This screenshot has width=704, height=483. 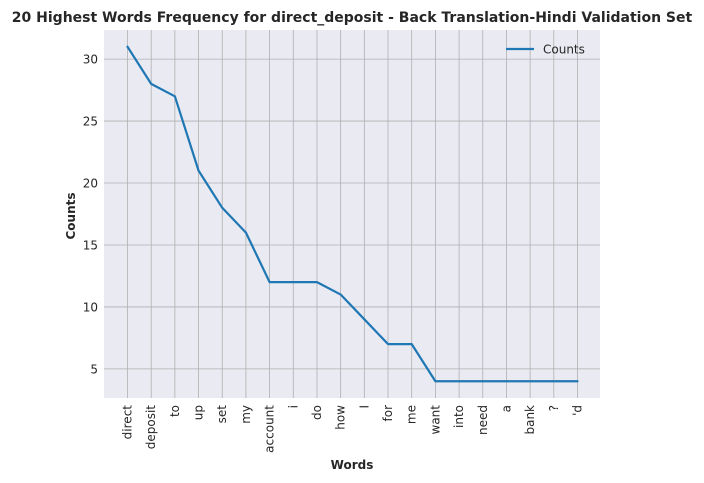 What do you see at coordinates (388, 413) in the screenshot?
I see `x-tick-label: for` at bounding box center [388, 413].